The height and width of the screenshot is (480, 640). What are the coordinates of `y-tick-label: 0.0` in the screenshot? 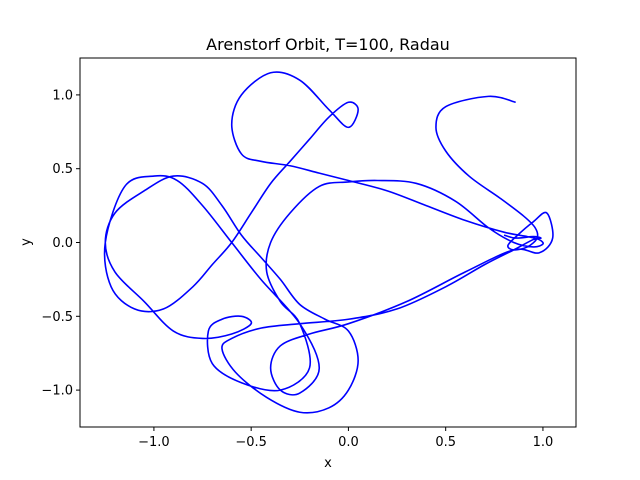 It's located at (62, 243).